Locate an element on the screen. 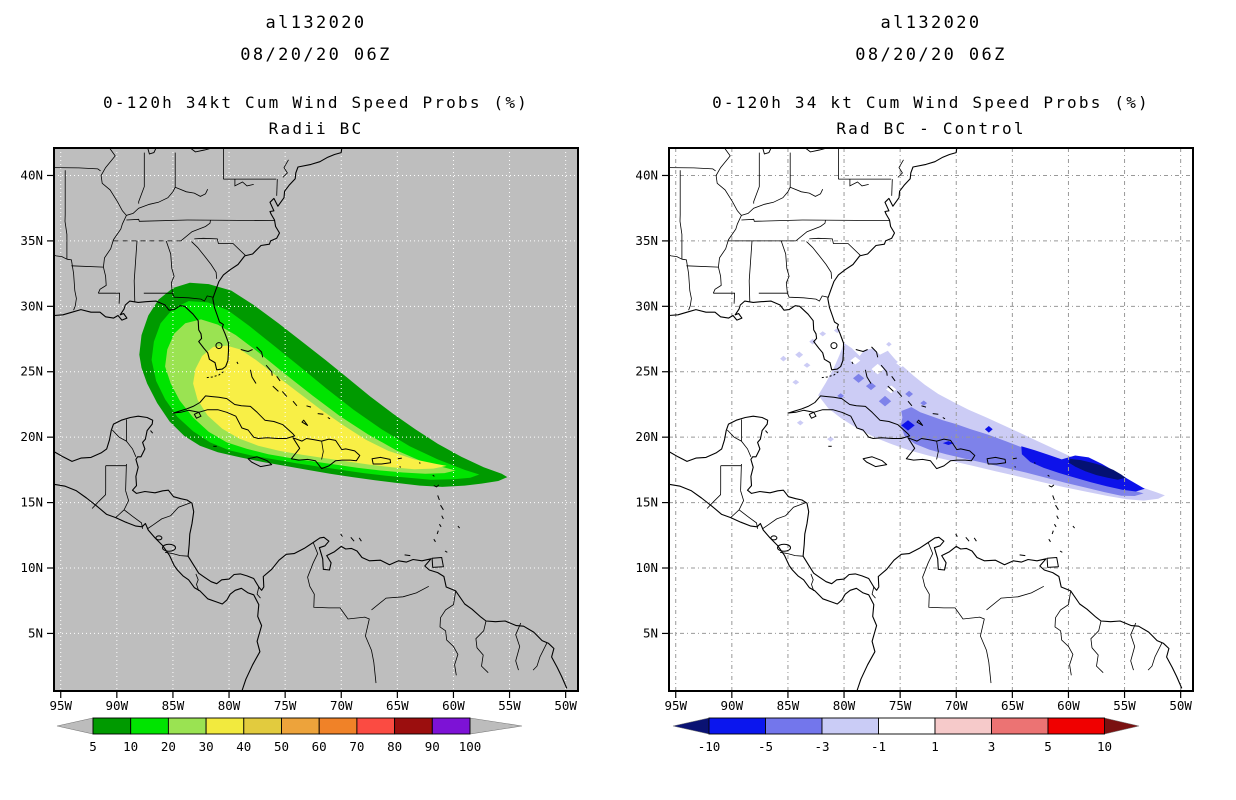 The image size is (1236, 800). product-subtitle: Rad BC - Control is located at coordinates (931, 128).